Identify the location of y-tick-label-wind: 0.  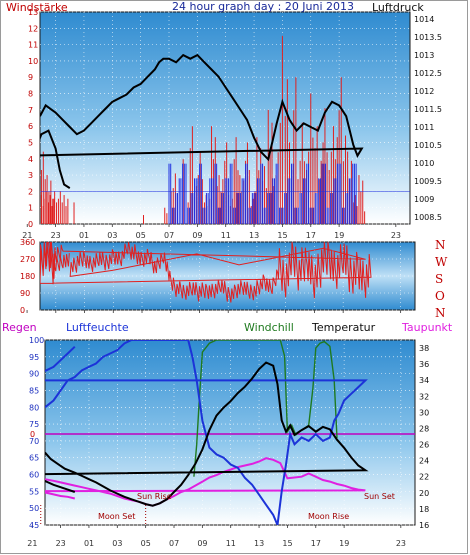
(30, 224).